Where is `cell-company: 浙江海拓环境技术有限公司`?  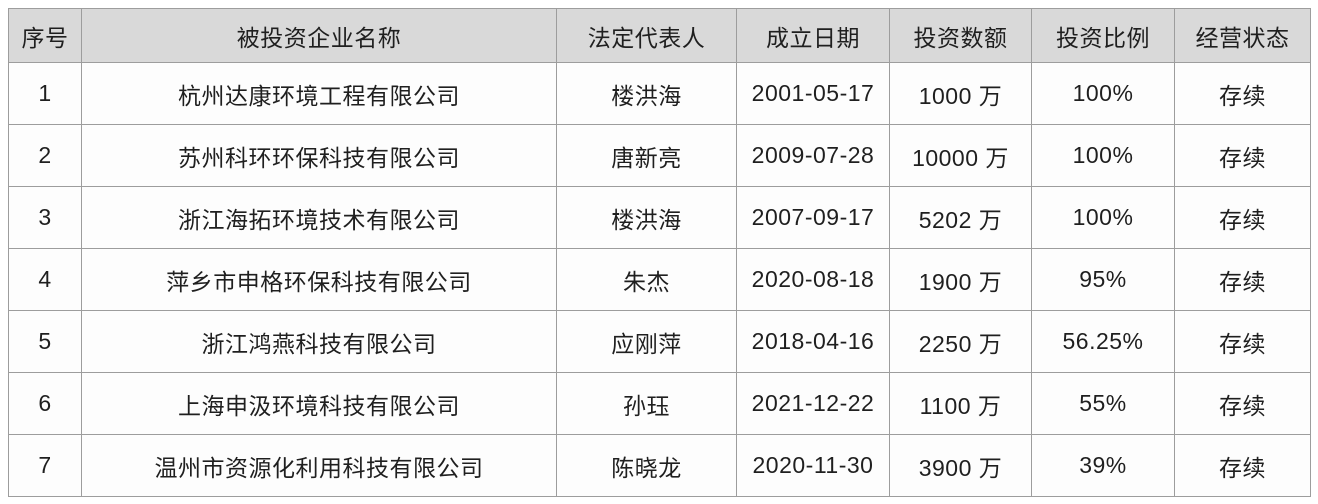 cell-company: 浙江海拓环境技术有限公司 is located at coordinates (319, 217).